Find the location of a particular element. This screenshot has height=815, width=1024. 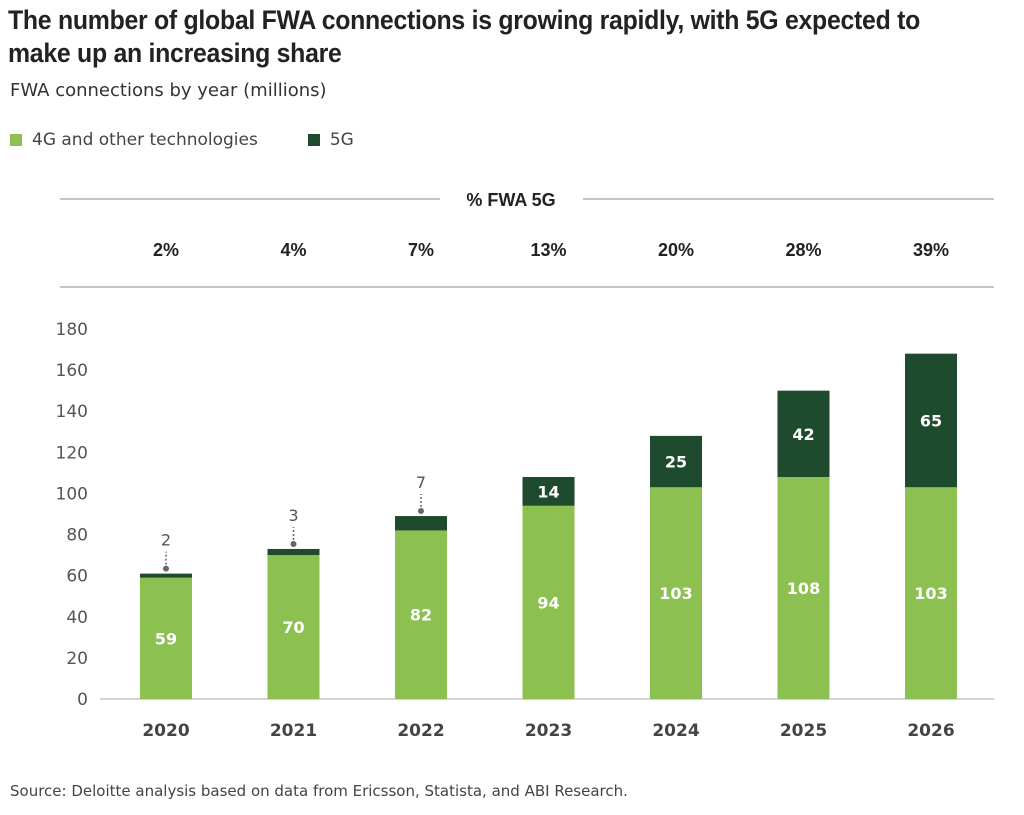

pct-label: 20% is located at coordinates (676, 250).